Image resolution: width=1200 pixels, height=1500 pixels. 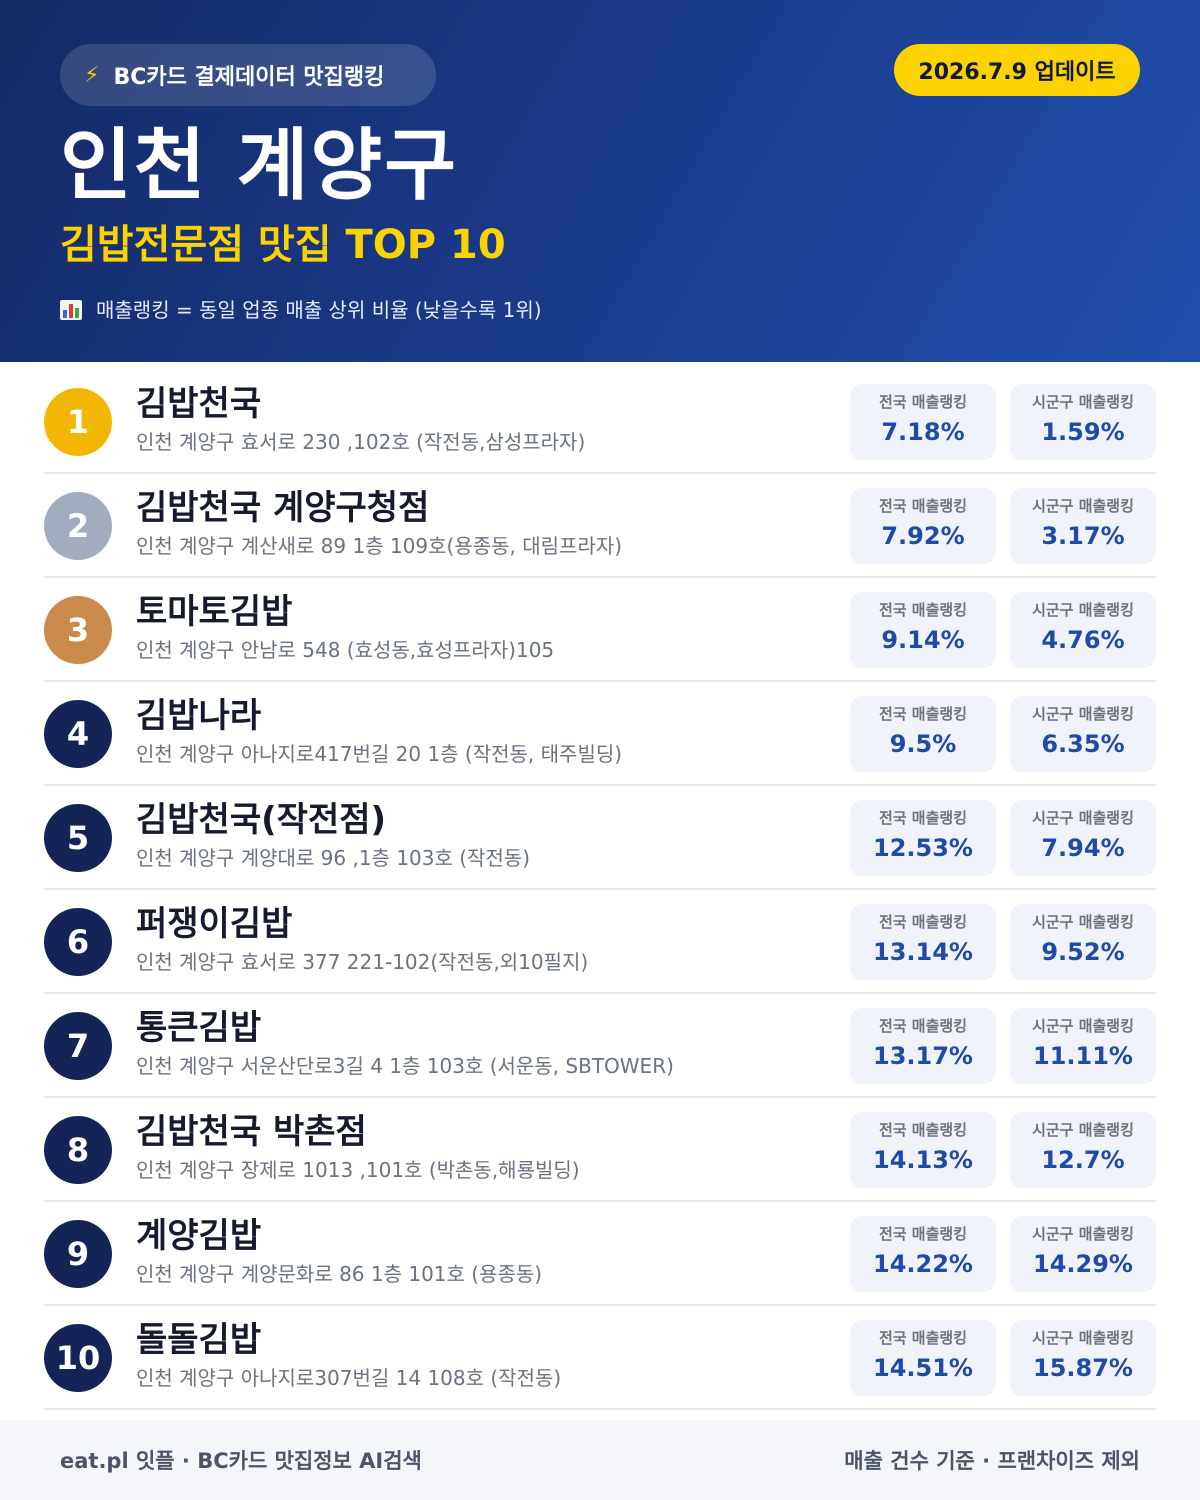 What do you see at coordinates (199, 1236) in the screenshot?
I see `restaurant-name: 계양김밥` at bounding box center [199, 1236].